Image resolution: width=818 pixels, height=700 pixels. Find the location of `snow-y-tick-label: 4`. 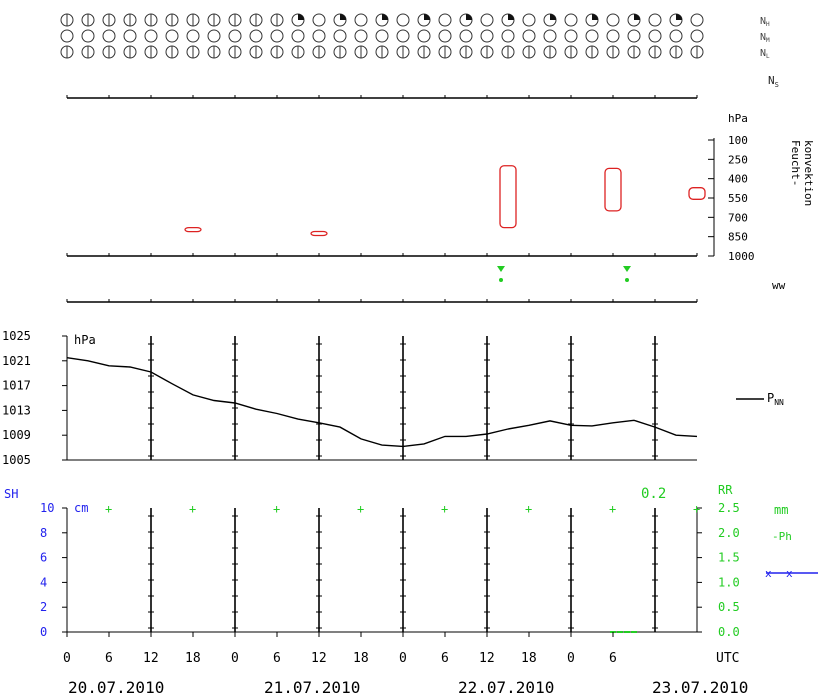

snow-y-tick-label: 4 is located at coordinates (43, 582).